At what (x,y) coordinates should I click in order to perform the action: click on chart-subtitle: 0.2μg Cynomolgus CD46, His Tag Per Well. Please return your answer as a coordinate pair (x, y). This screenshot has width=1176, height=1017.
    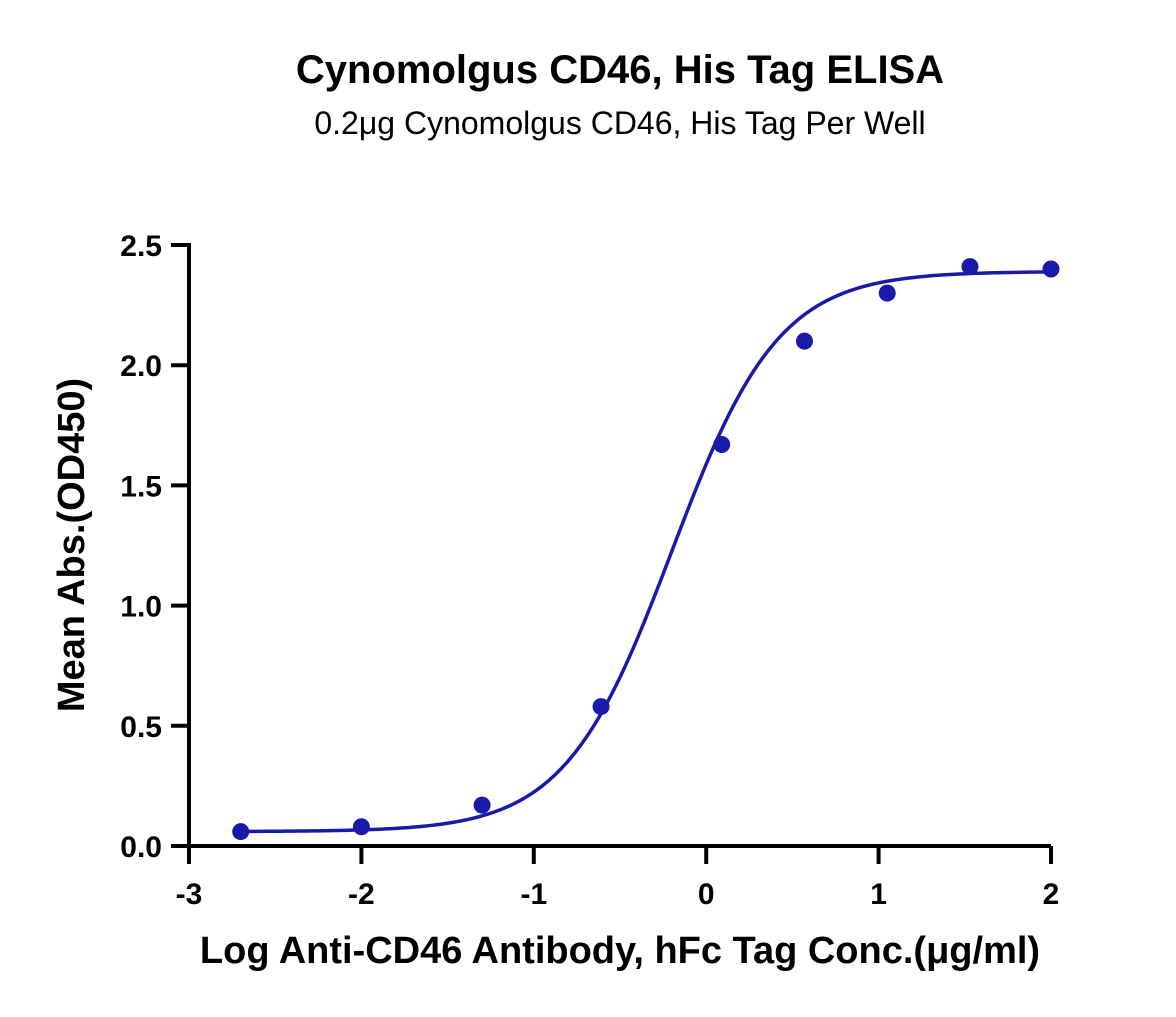
    Looking at the image, I should click on (619, 123).